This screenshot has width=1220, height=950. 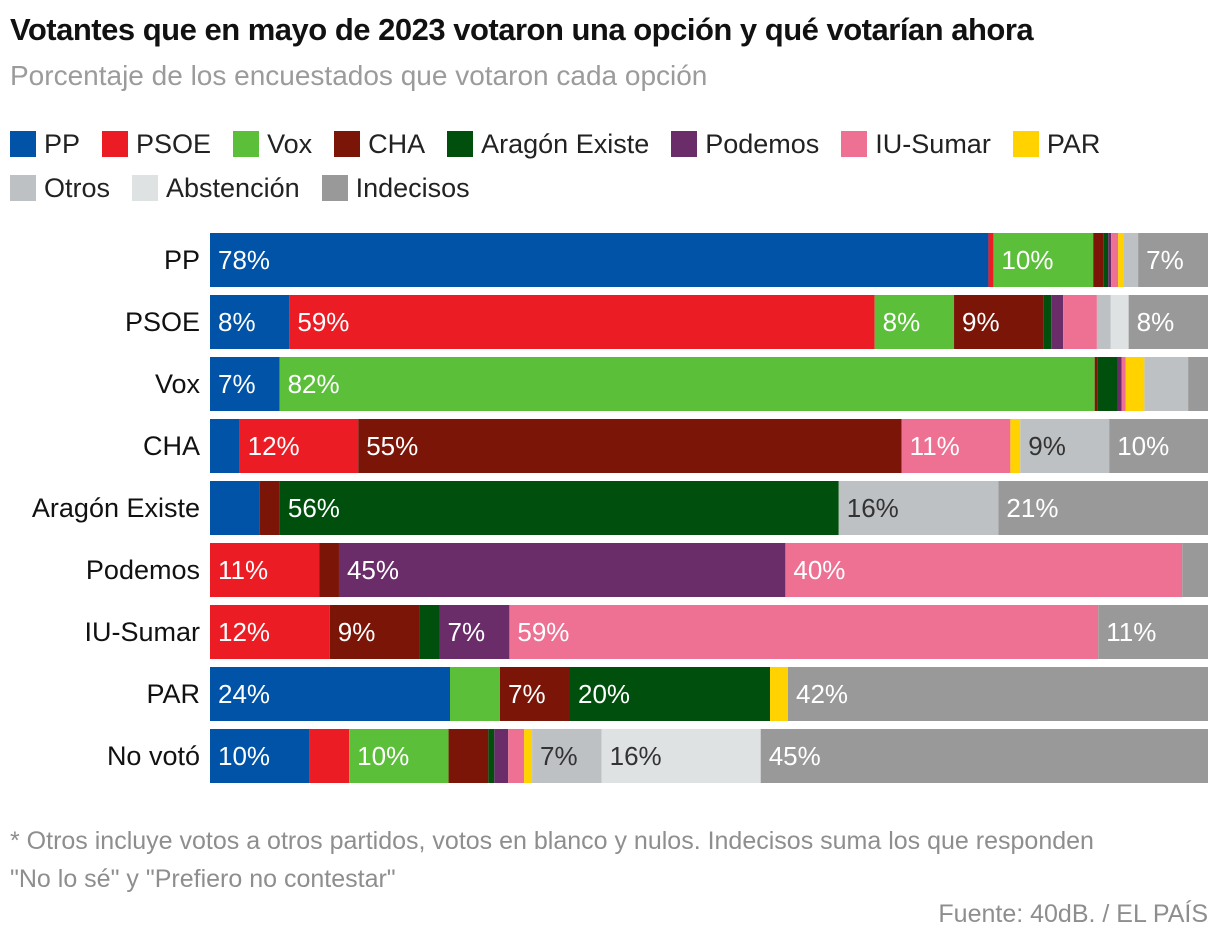 I want to click on bar-row-psoe: PSOE 8% 59% 8% 9% 8%, so click(x=666, y=322).